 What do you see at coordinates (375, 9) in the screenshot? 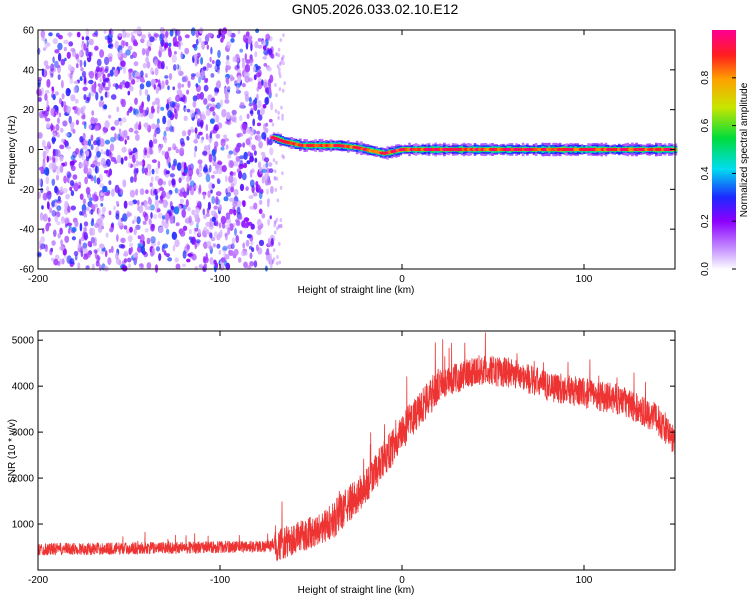
I see `chart-title: GN05.2026.033.02.10.E12` at bounding box center [375, 9].